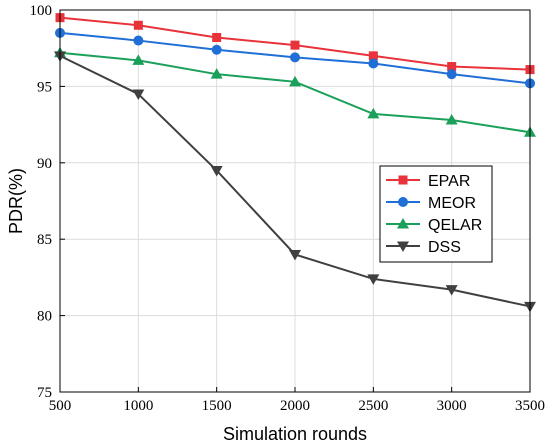 This screenshot has width=550, height=447. I want to click on x-axis-title: Simulation rounds, so click(295, 434).